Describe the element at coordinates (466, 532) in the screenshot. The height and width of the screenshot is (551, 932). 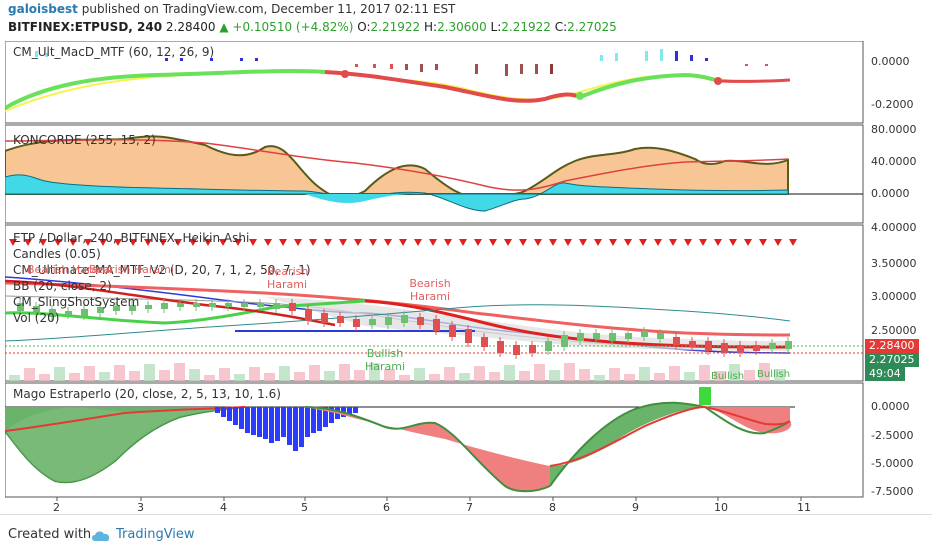
I see `footer: Created with TradingView` at that location.